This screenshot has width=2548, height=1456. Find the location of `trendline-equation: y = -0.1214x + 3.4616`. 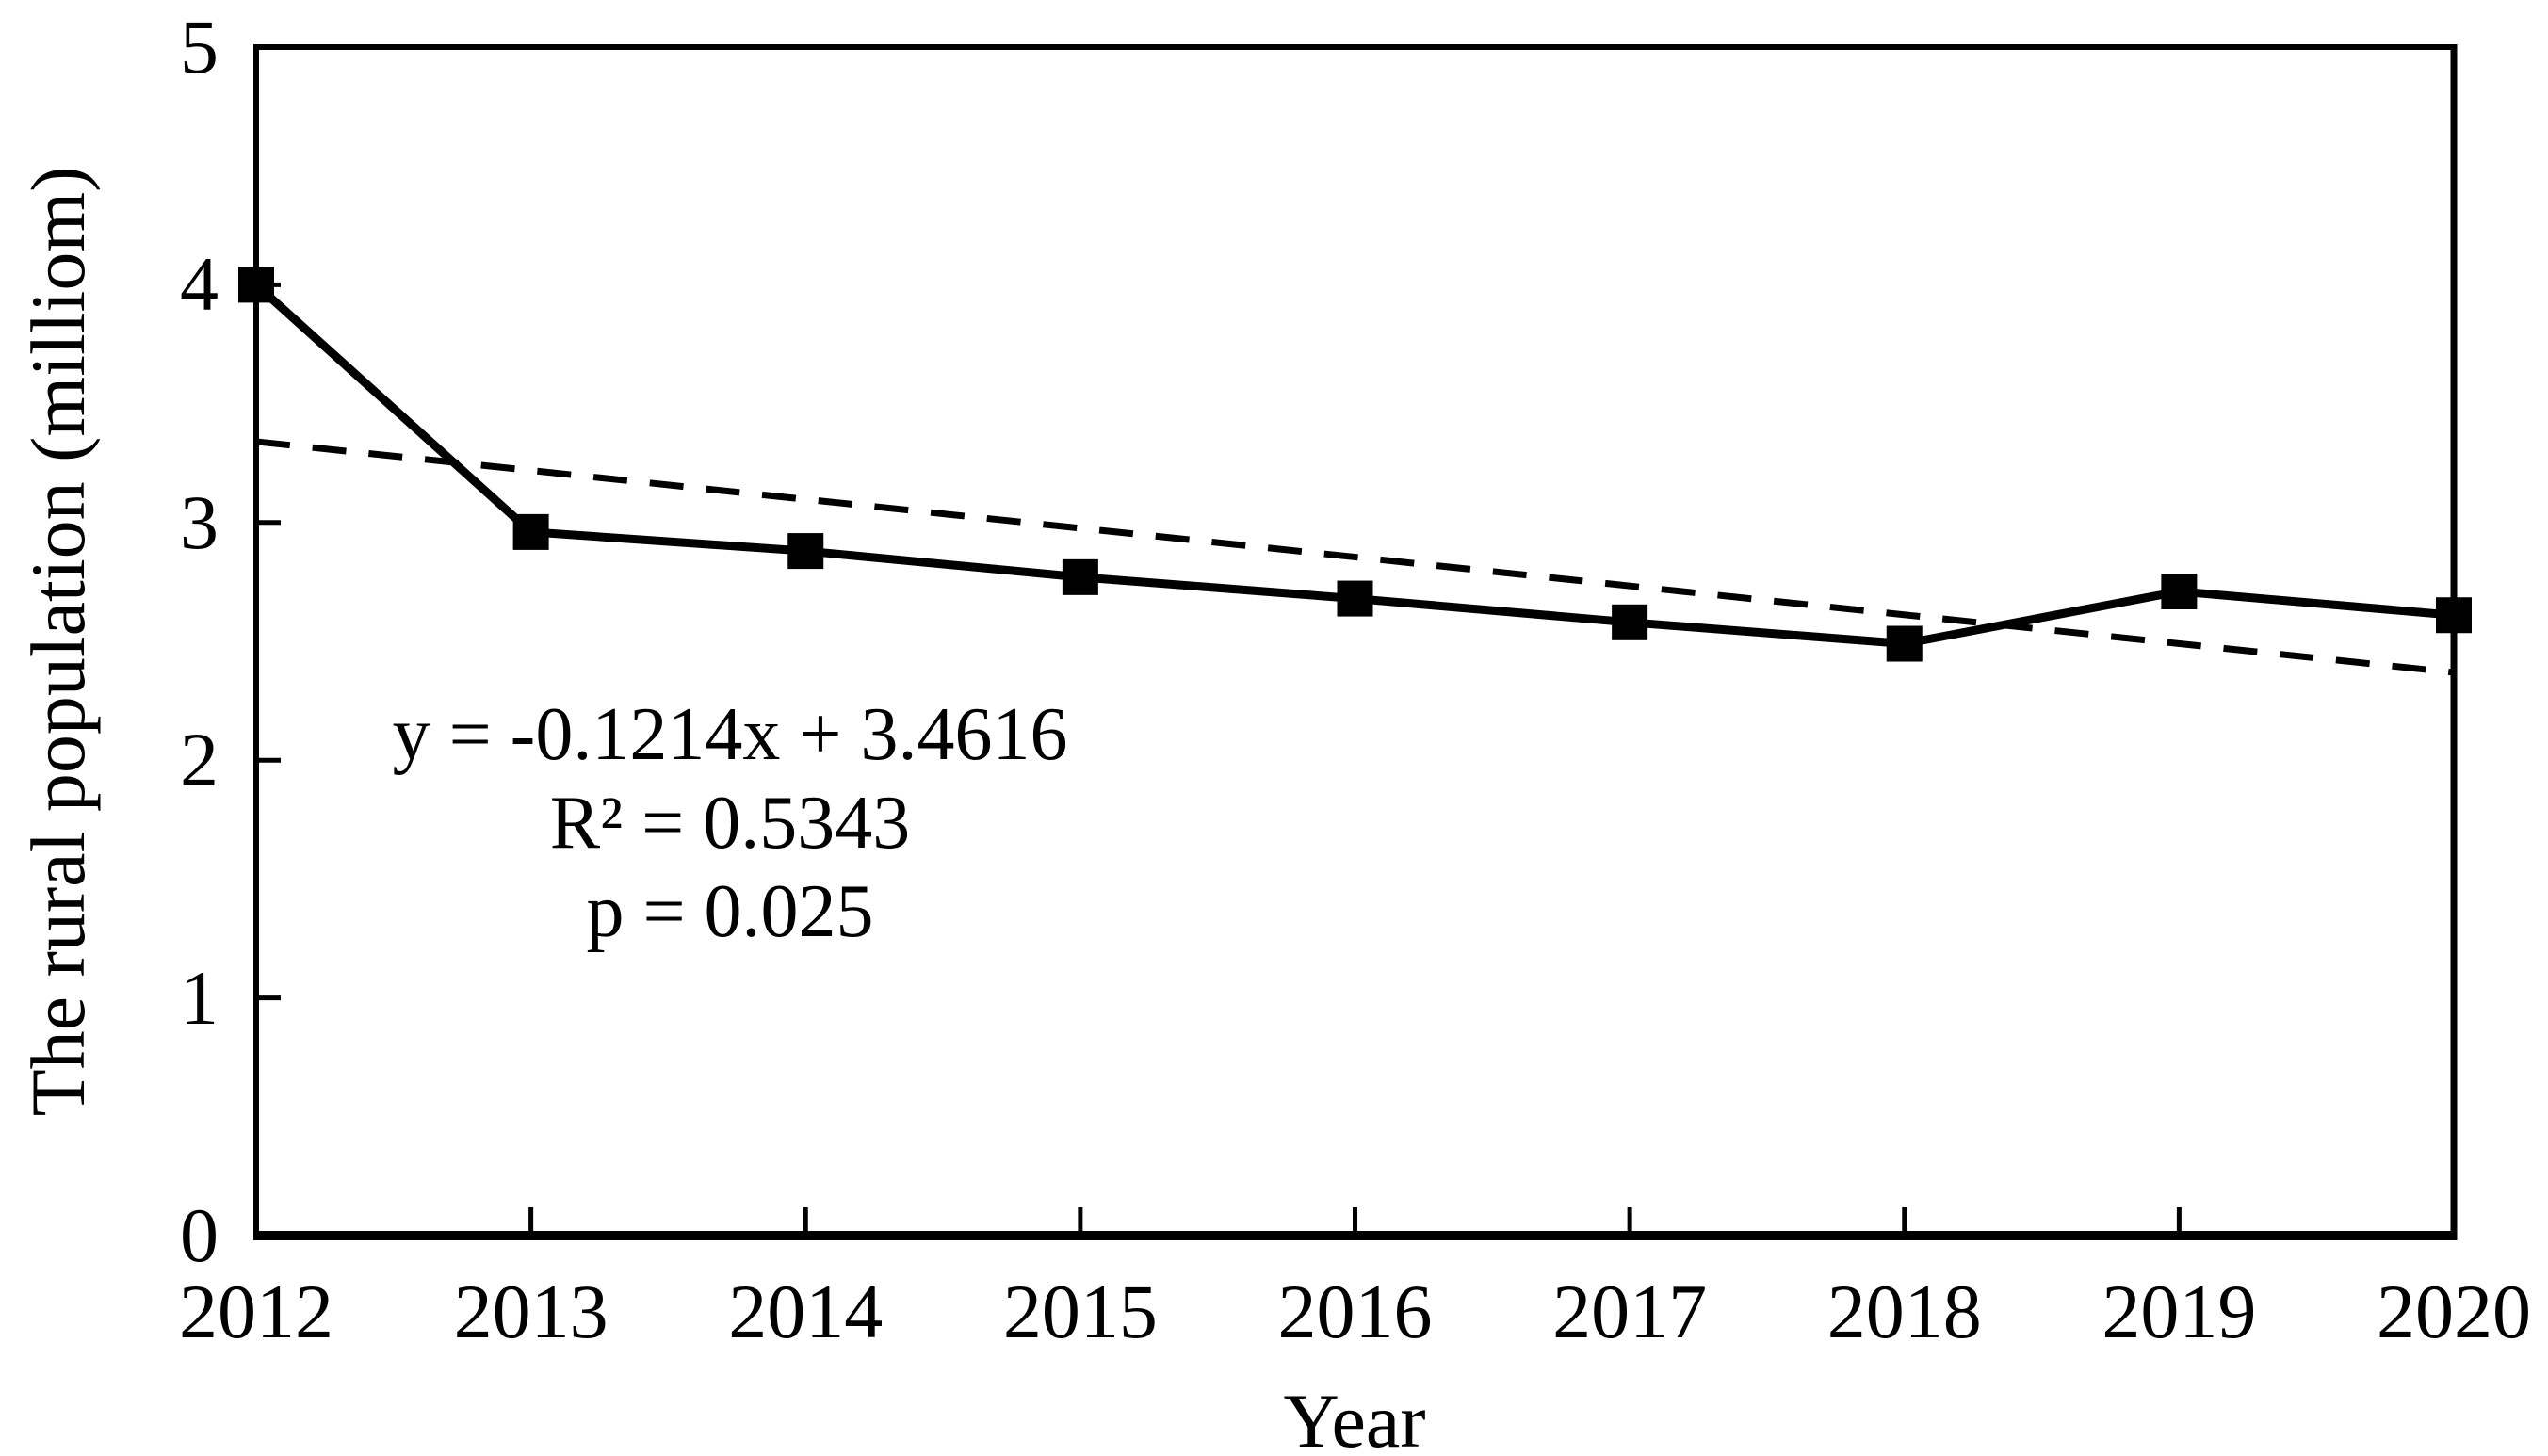

trendline-equation: y = -0.1214x + 3.4616 is located at coordinates (730, 734).